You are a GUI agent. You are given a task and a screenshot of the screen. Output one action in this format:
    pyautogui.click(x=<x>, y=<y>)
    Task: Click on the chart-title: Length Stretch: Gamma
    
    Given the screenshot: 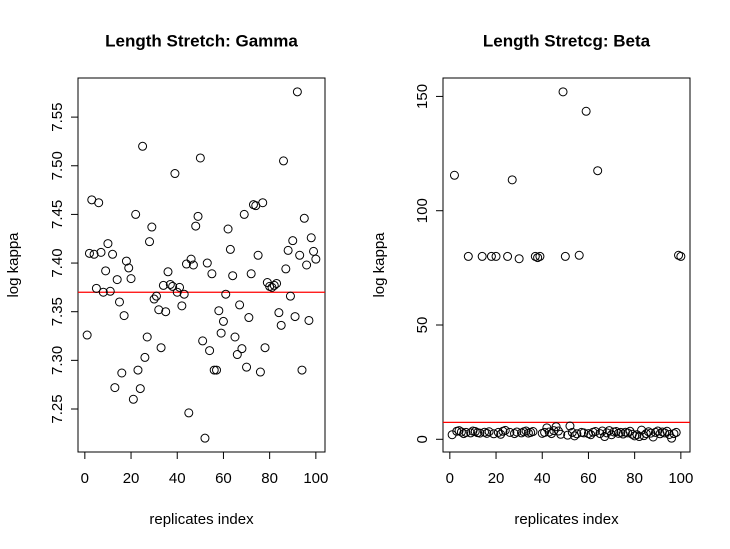 What is the action you would take?
    pyautogui.click(x=201, y=40)
    